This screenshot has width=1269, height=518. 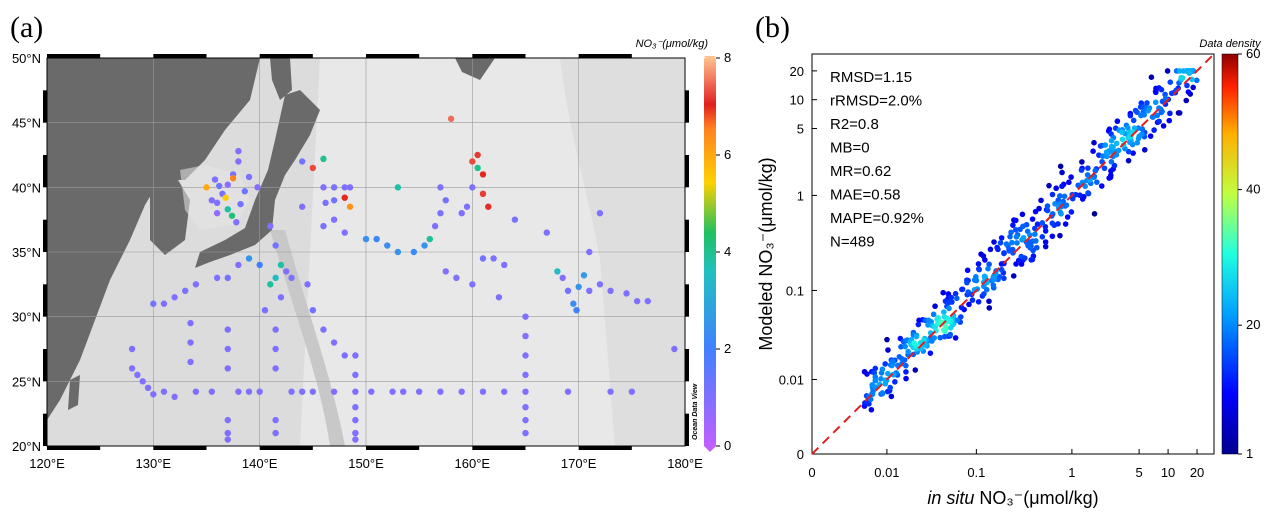 What do you see at coordinates (26, 27) in the screenshot?
I see `panel-label-a: (a)` at bounding box center [26, 27].